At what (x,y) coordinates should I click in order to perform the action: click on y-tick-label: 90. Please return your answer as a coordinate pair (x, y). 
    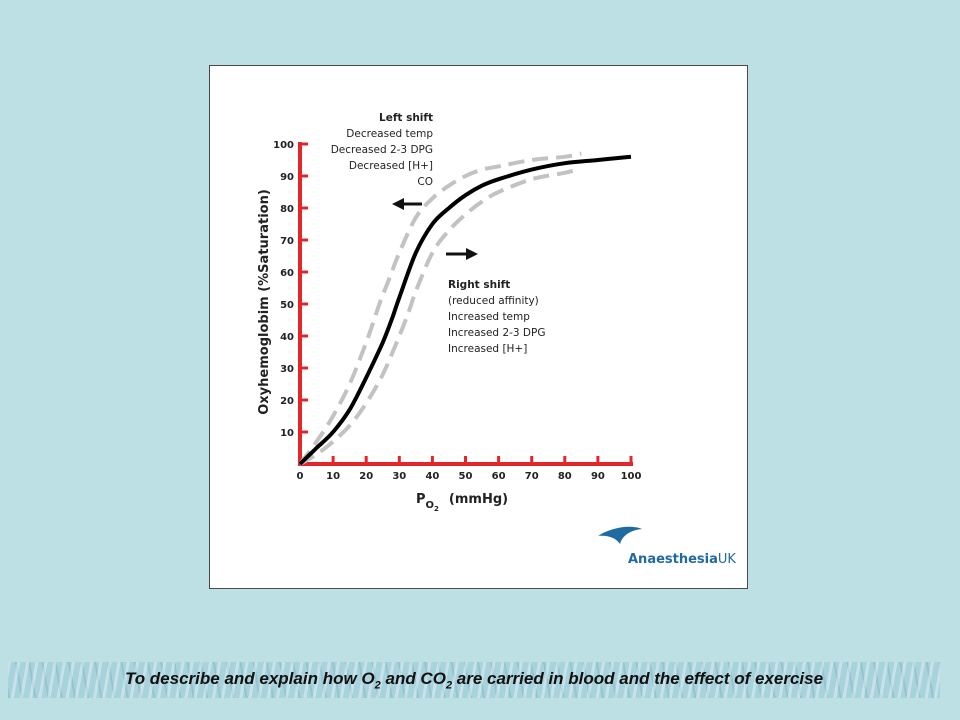
    Looking at the image, I should click on (287, 177).